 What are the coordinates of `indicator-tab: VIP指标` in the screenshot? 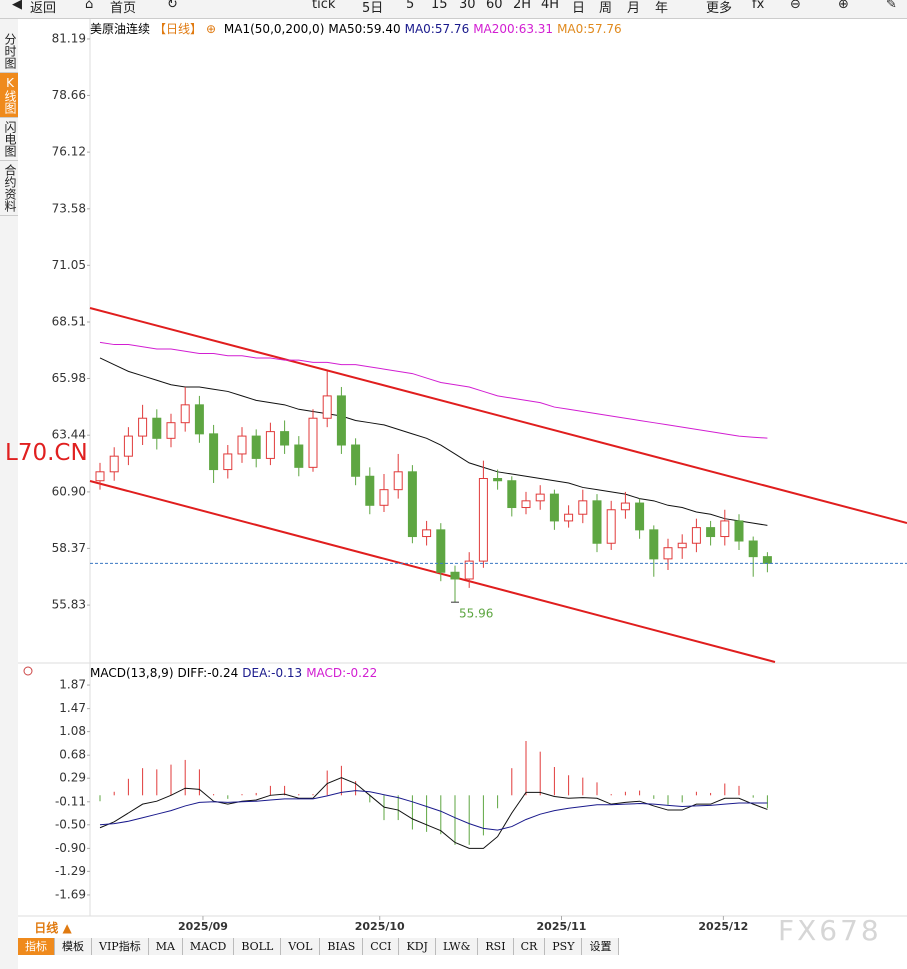 It's located at (120, 946).